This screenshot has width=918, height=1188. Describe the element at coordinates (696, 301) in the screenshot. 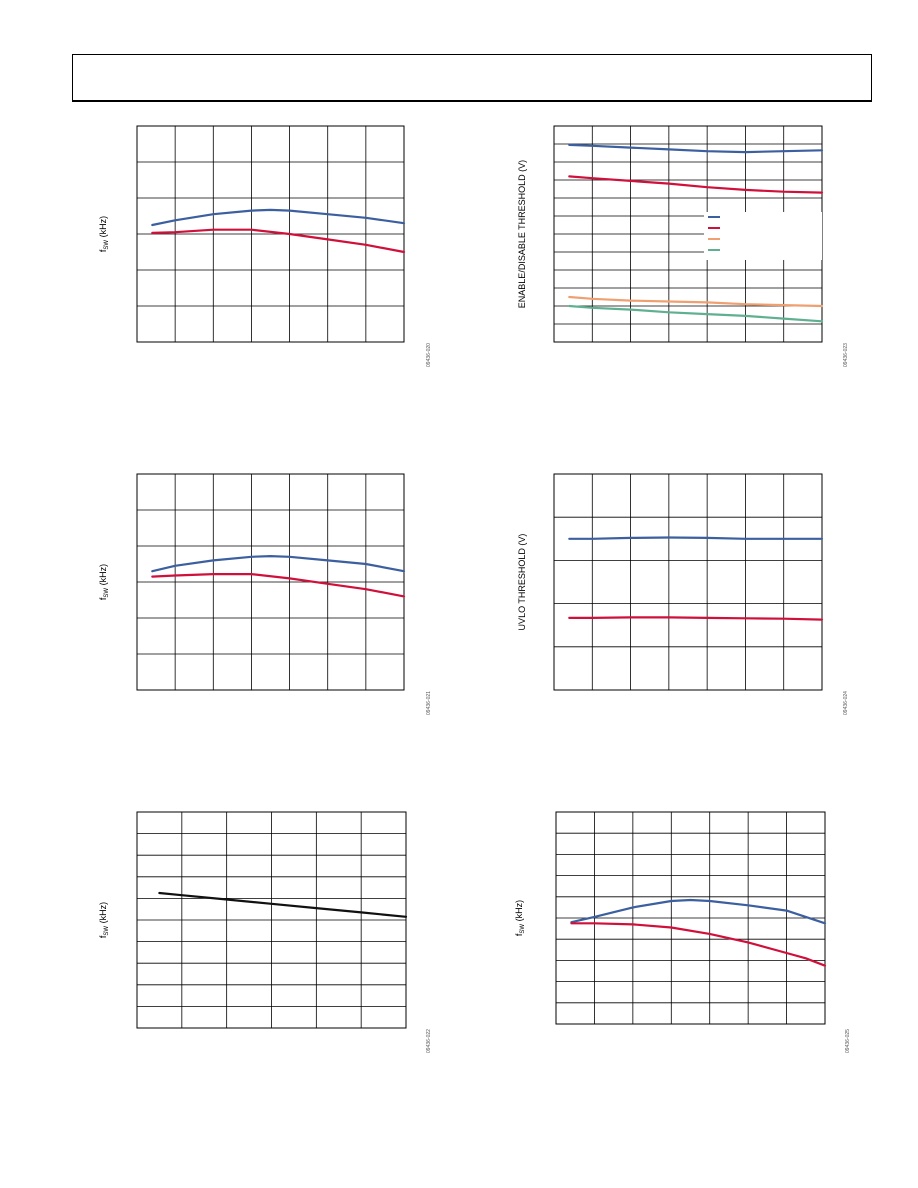

I see `series-line-c2-orange` at that location.